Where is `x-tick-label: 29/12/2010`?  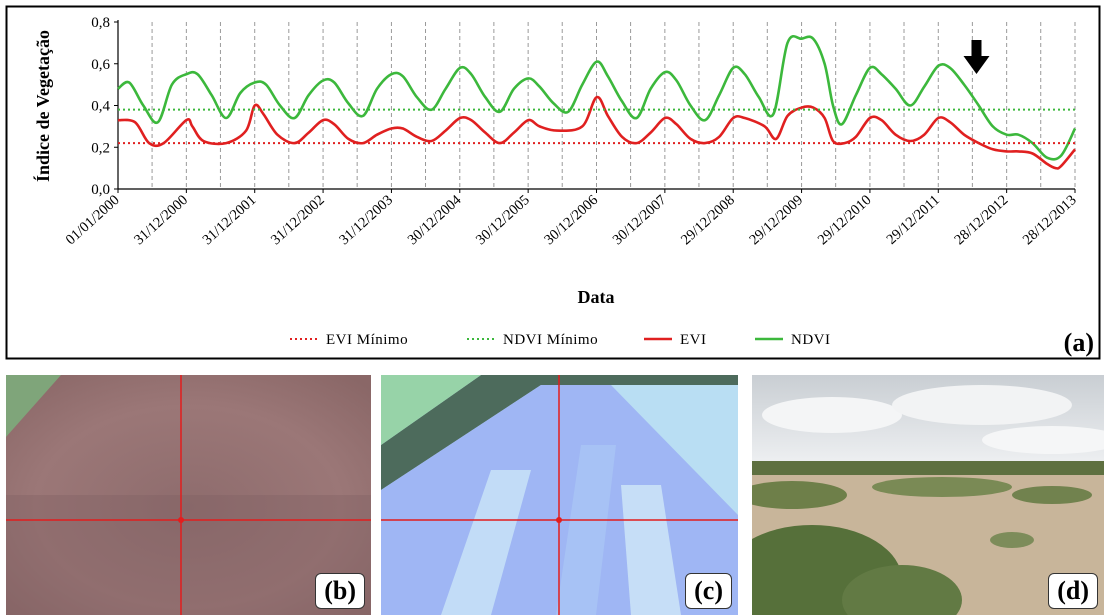
x-tick-label: 29/12/2010 is located at coordinates (845, 220).